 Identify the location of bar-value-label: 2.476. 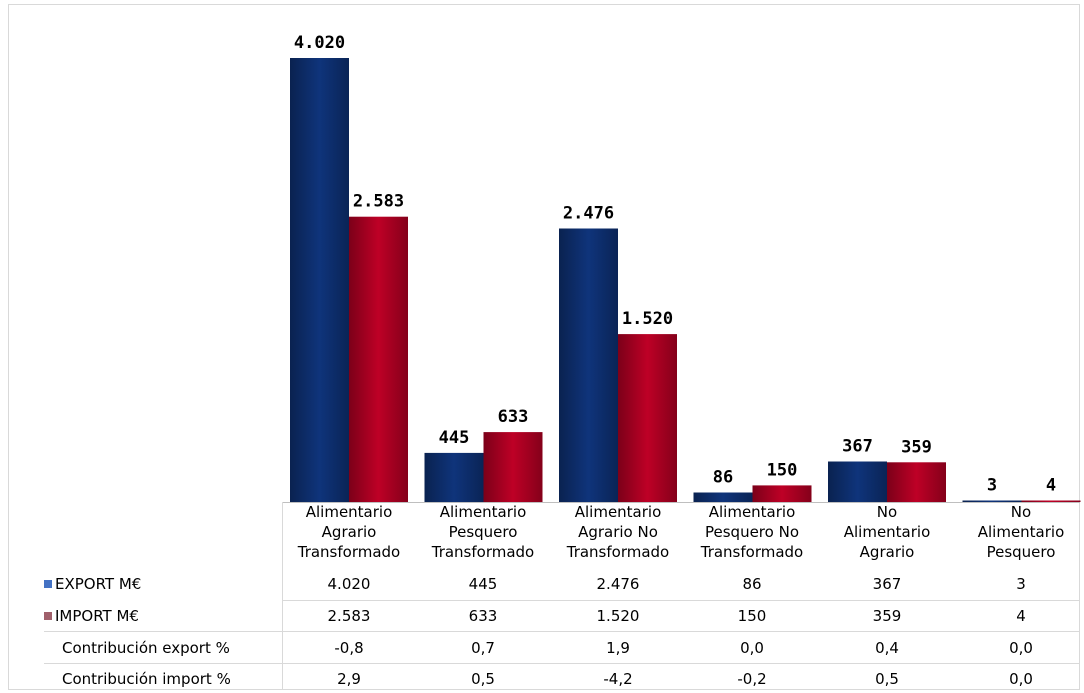
(588, 214).